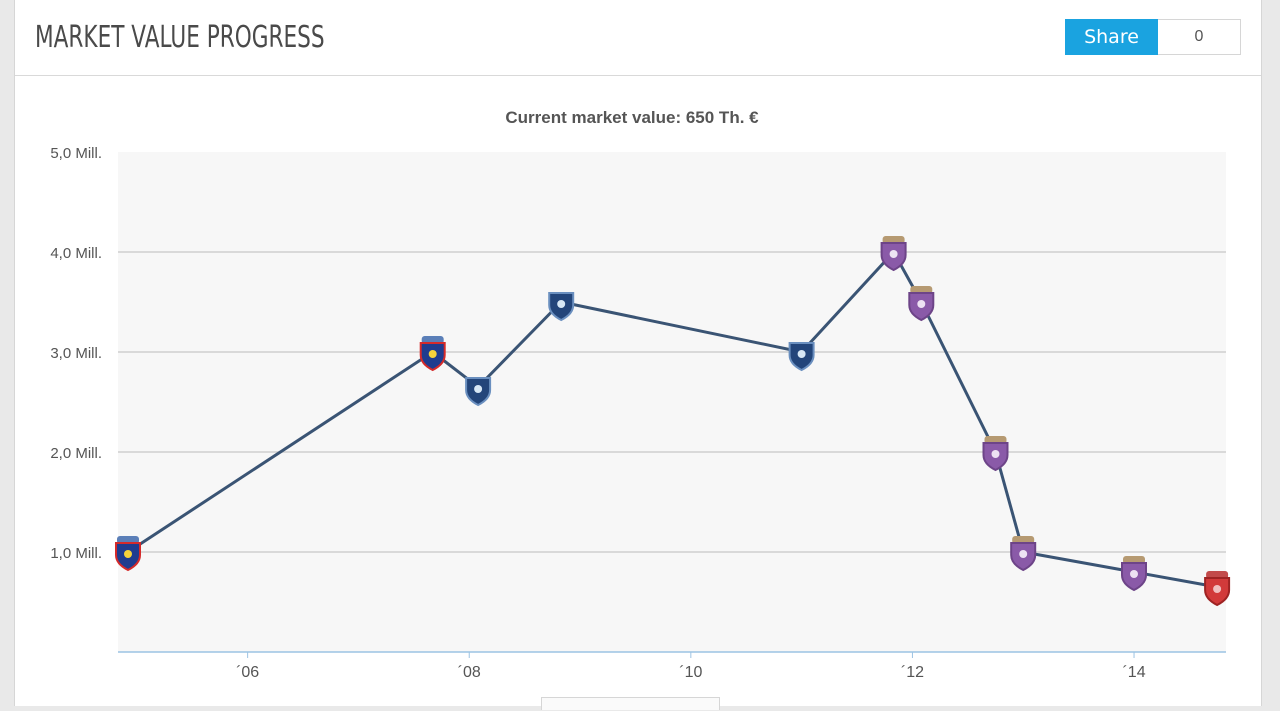 Image resolution: width=1280 pixels, height=711 pixels. I want to click on y-tick-label: 5,0 Mill., so click(76, 153).